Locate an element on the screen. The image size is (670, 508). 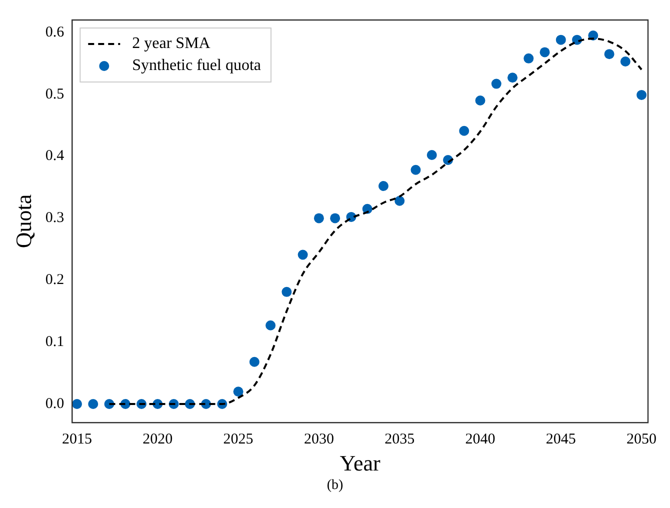
x-tick-label: 2050 is located at coordinates (641, 440).